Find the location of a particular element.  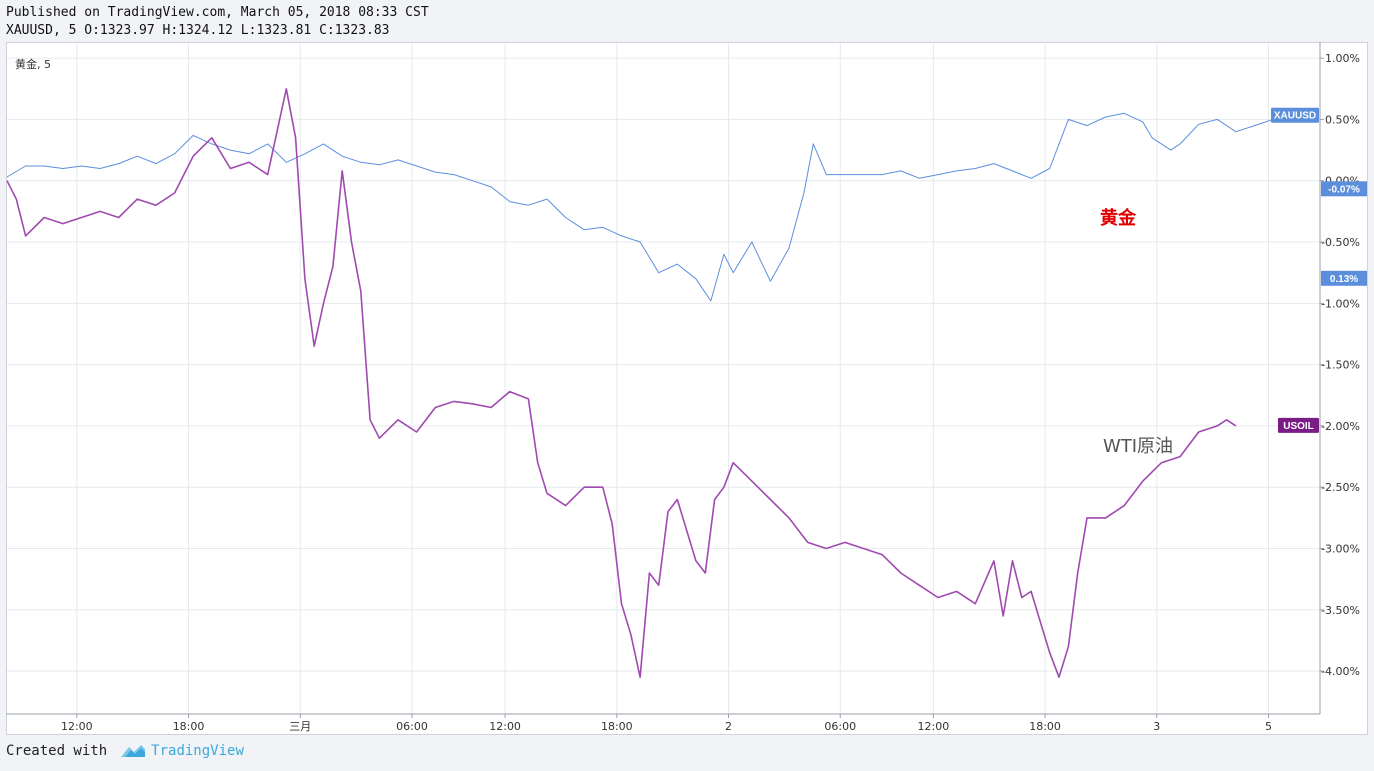

axis-value-tag-label: -0.07% is located at coordinates (1344, 189).